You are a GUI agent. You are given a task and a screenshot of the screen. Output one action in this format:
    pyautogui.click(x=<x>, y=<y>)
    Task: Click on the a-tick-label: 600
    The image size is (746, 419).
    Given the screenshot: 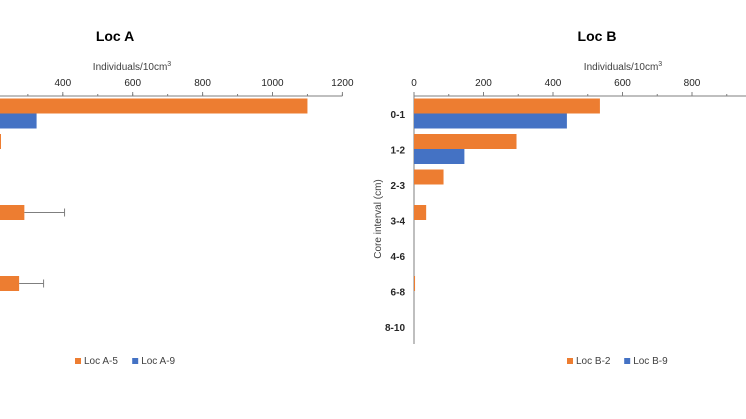 What is the action you would take?
    pyautogui.click(x=132, y=83)
    